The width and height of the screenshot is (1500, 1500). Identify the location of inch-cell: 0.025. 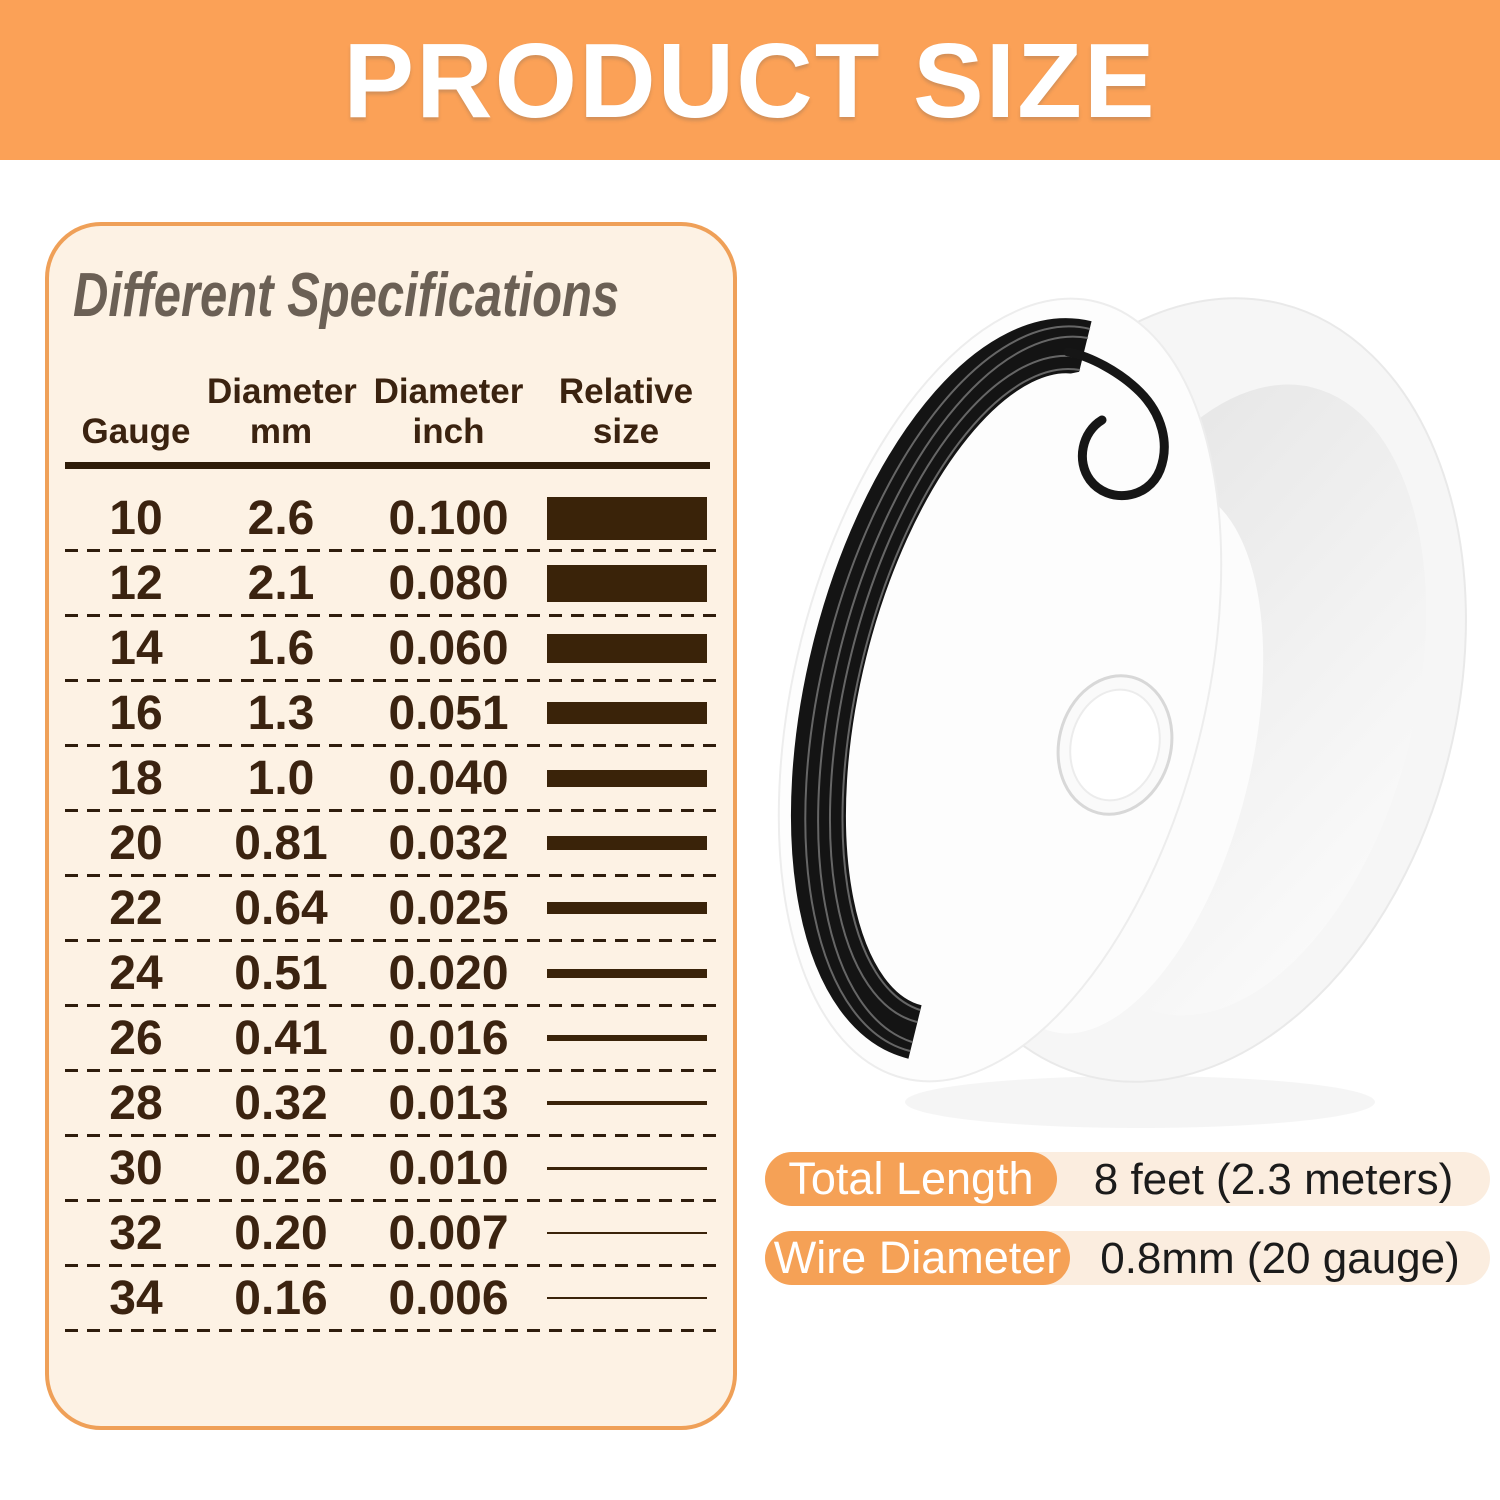
(448, 908).